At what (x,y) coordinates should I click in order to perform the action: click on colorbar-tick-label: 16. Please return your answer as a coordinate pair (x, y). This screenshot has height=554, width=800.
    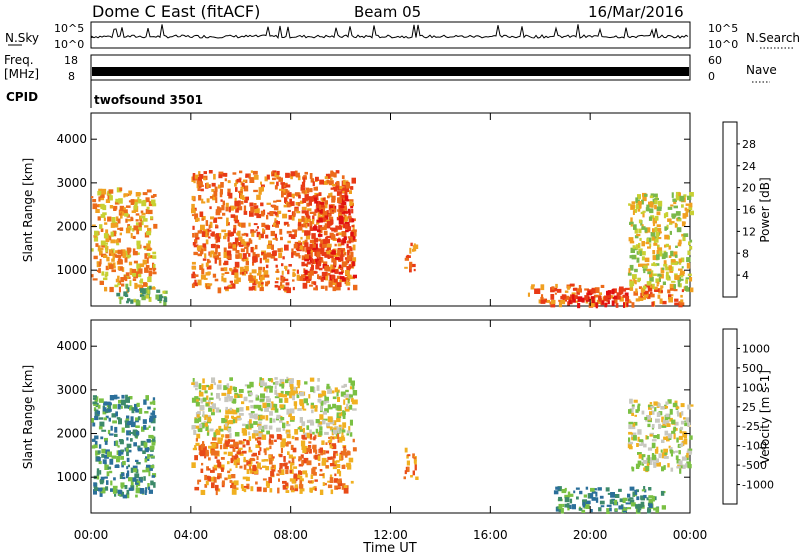
    Looking at the image, I should click on (749, 210).